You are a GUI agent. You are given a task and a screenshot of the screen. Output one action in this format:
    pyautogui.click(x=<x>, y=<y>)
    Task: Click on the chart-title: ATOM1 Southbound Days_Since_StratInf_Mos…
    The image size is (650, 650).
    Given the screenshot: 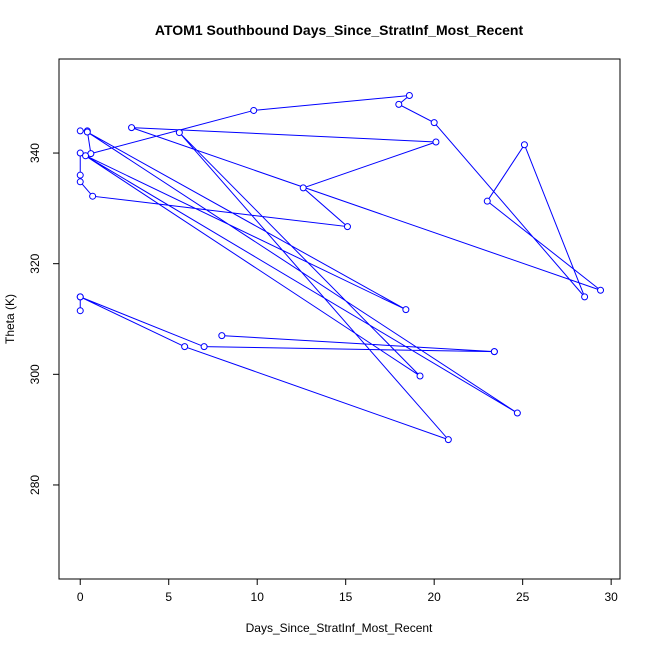 What is the action you would take?
    pyautogui.click(x=339, y=30)
    